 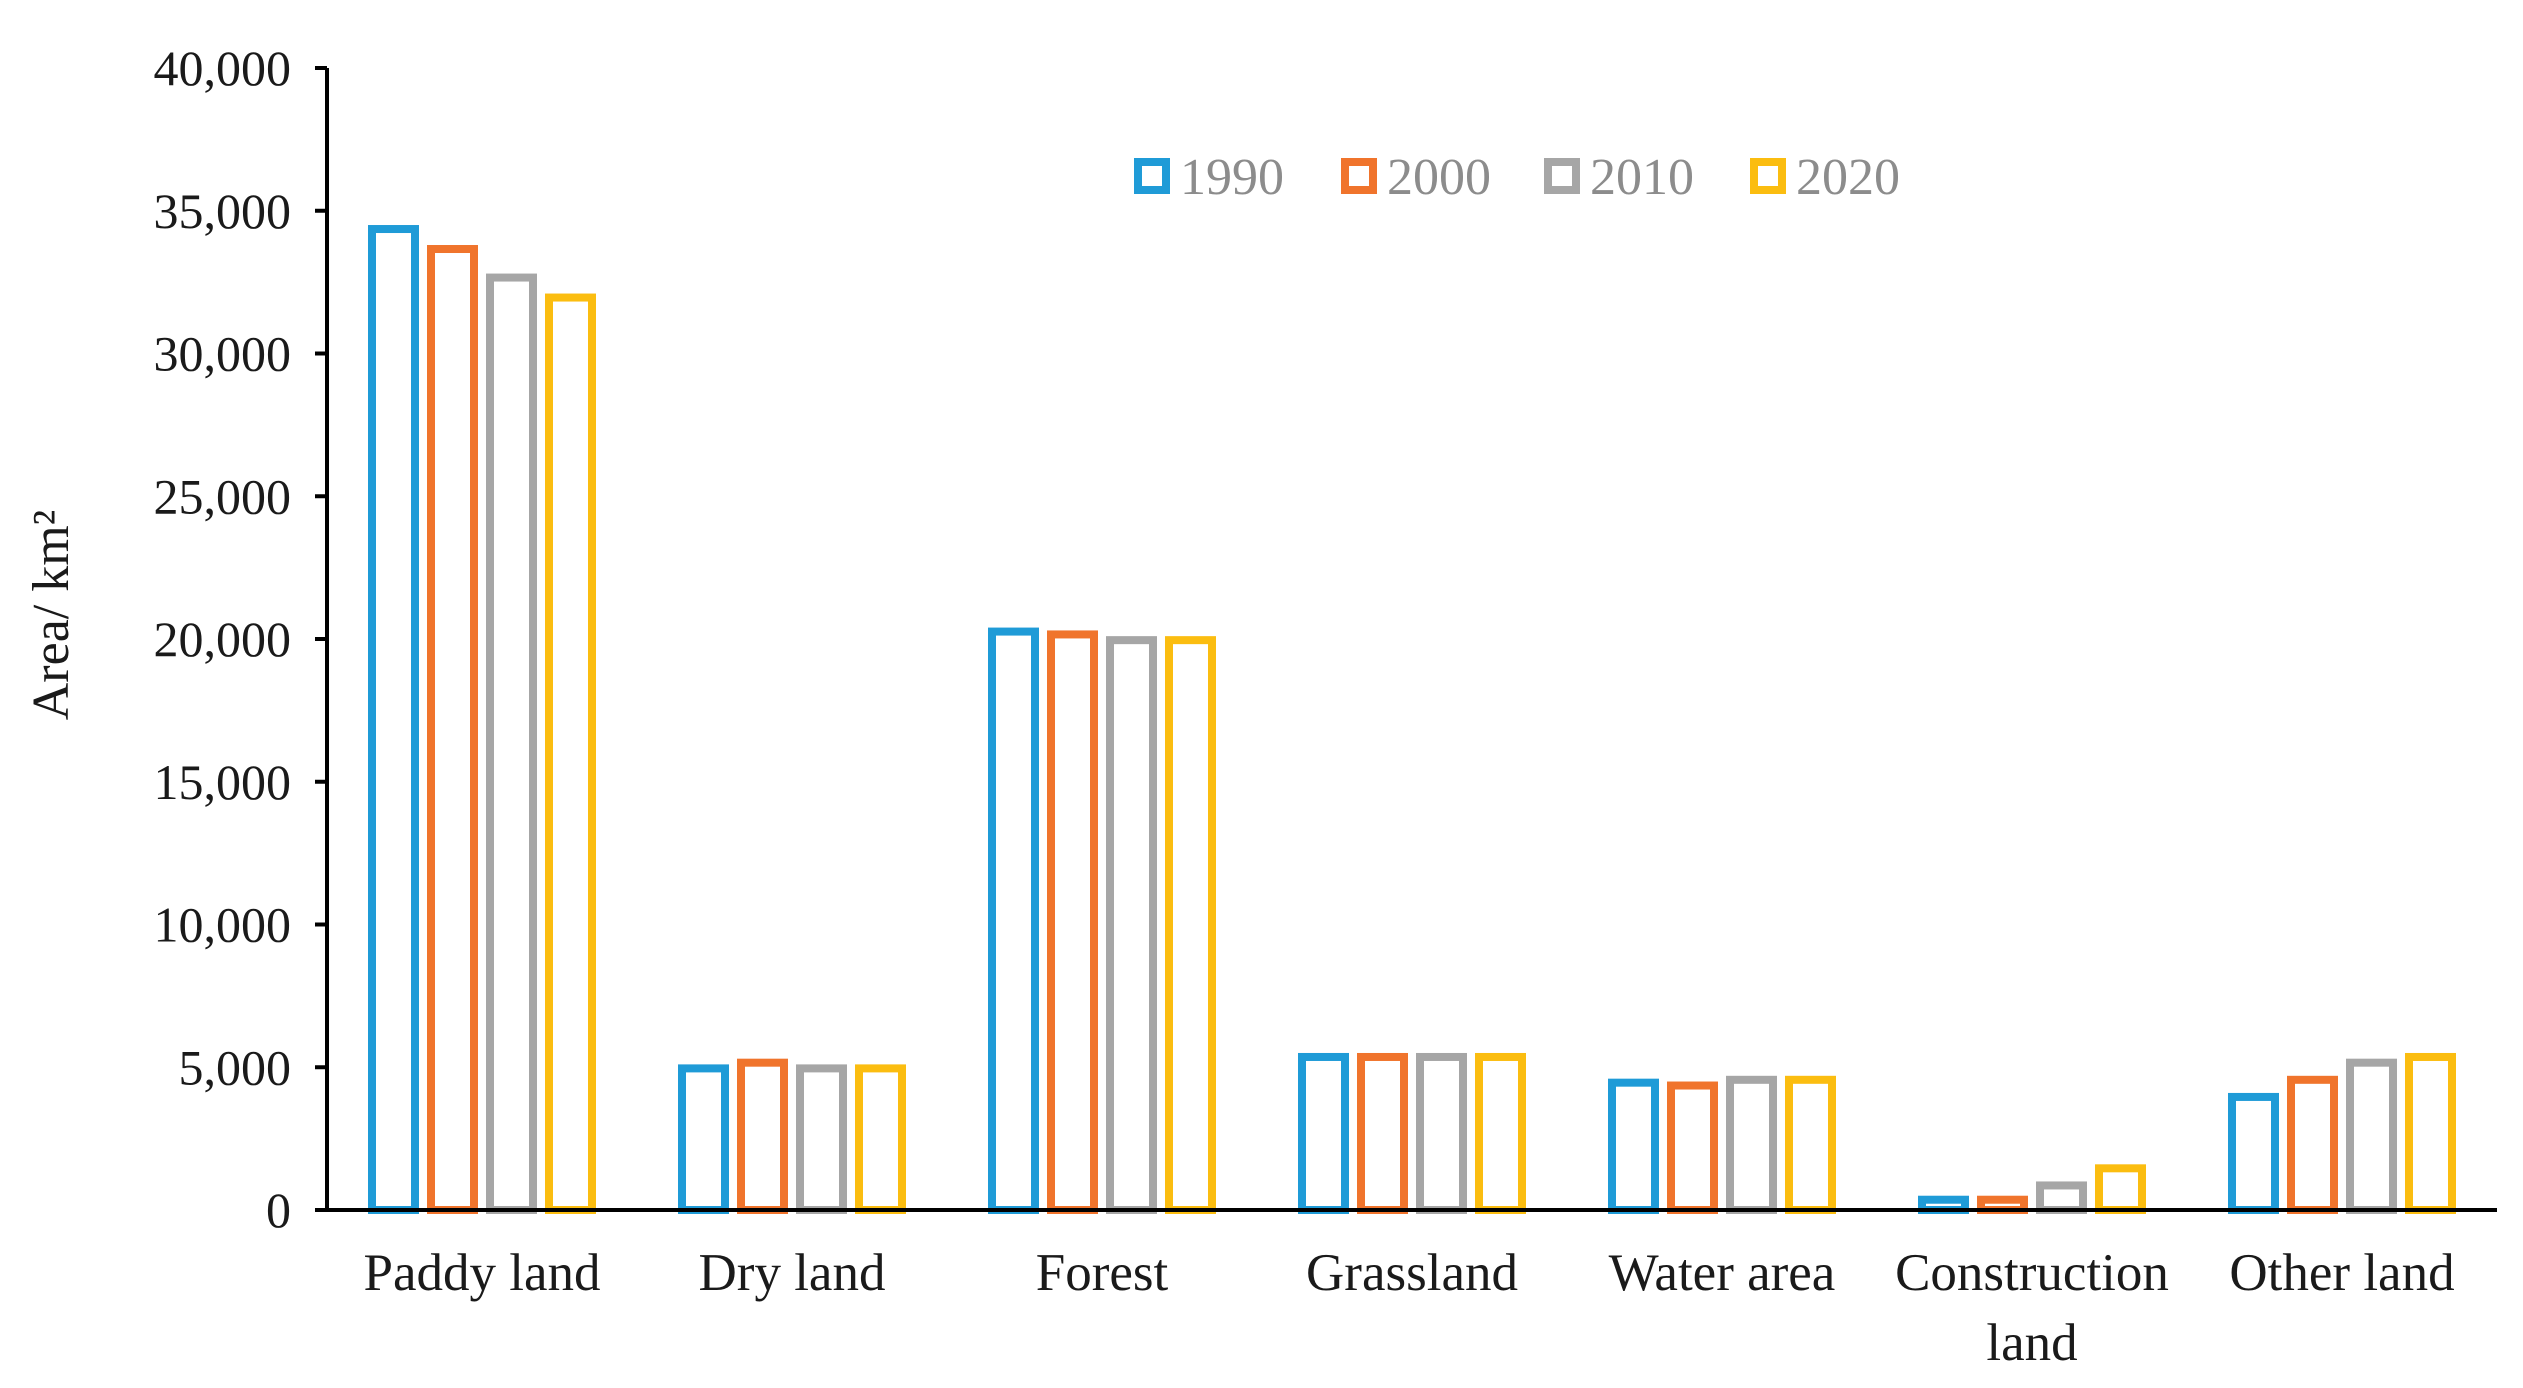 I want to click on y-tick-label: 20,000, so click(x=223, y=639).